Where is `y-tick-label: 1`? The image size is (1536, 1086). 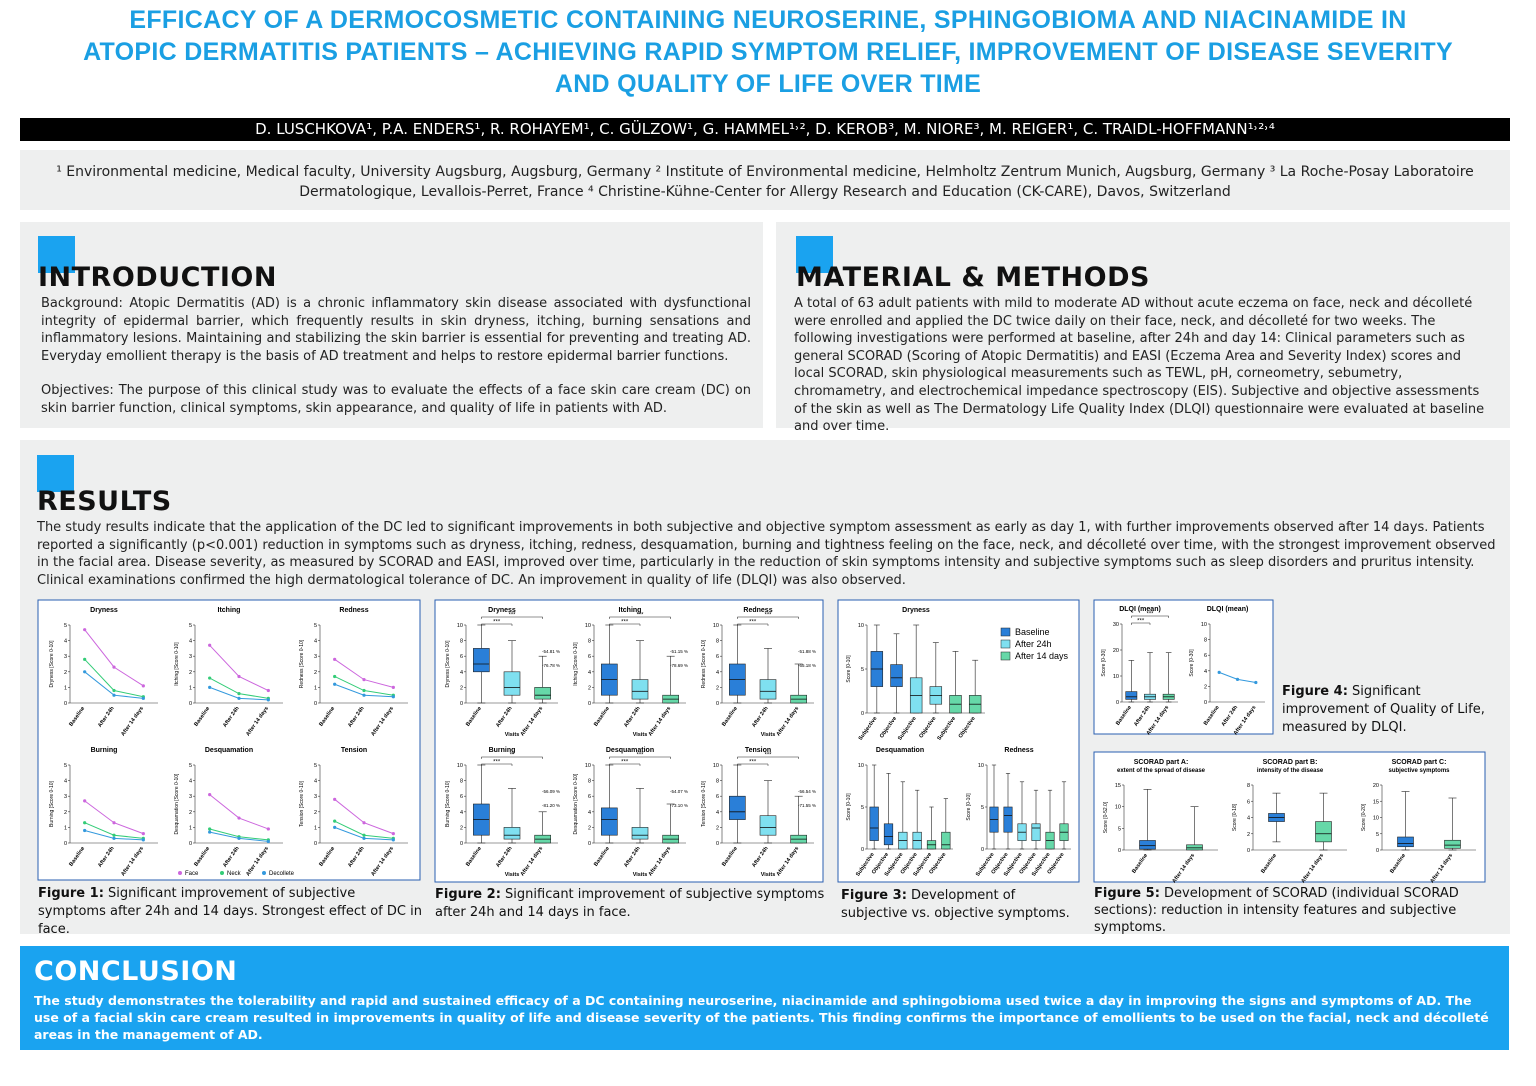 y-tick-label: 1 is located at coordinates (315, 688).